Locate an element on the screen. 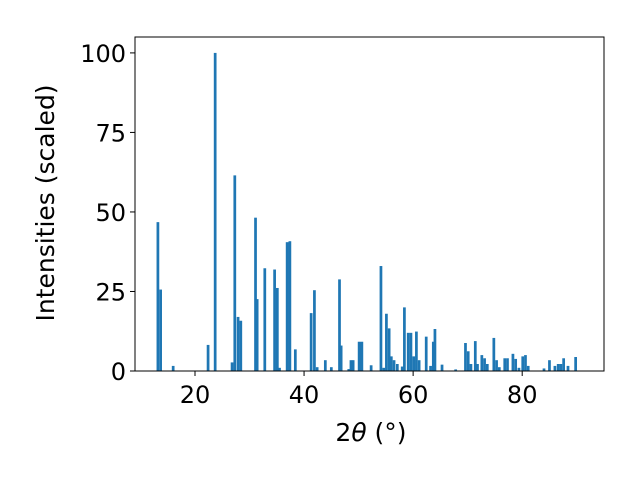 The image size is (640, 480). x-axis-ticks: 20 40 60 80 is located at coordinates (359, 390).